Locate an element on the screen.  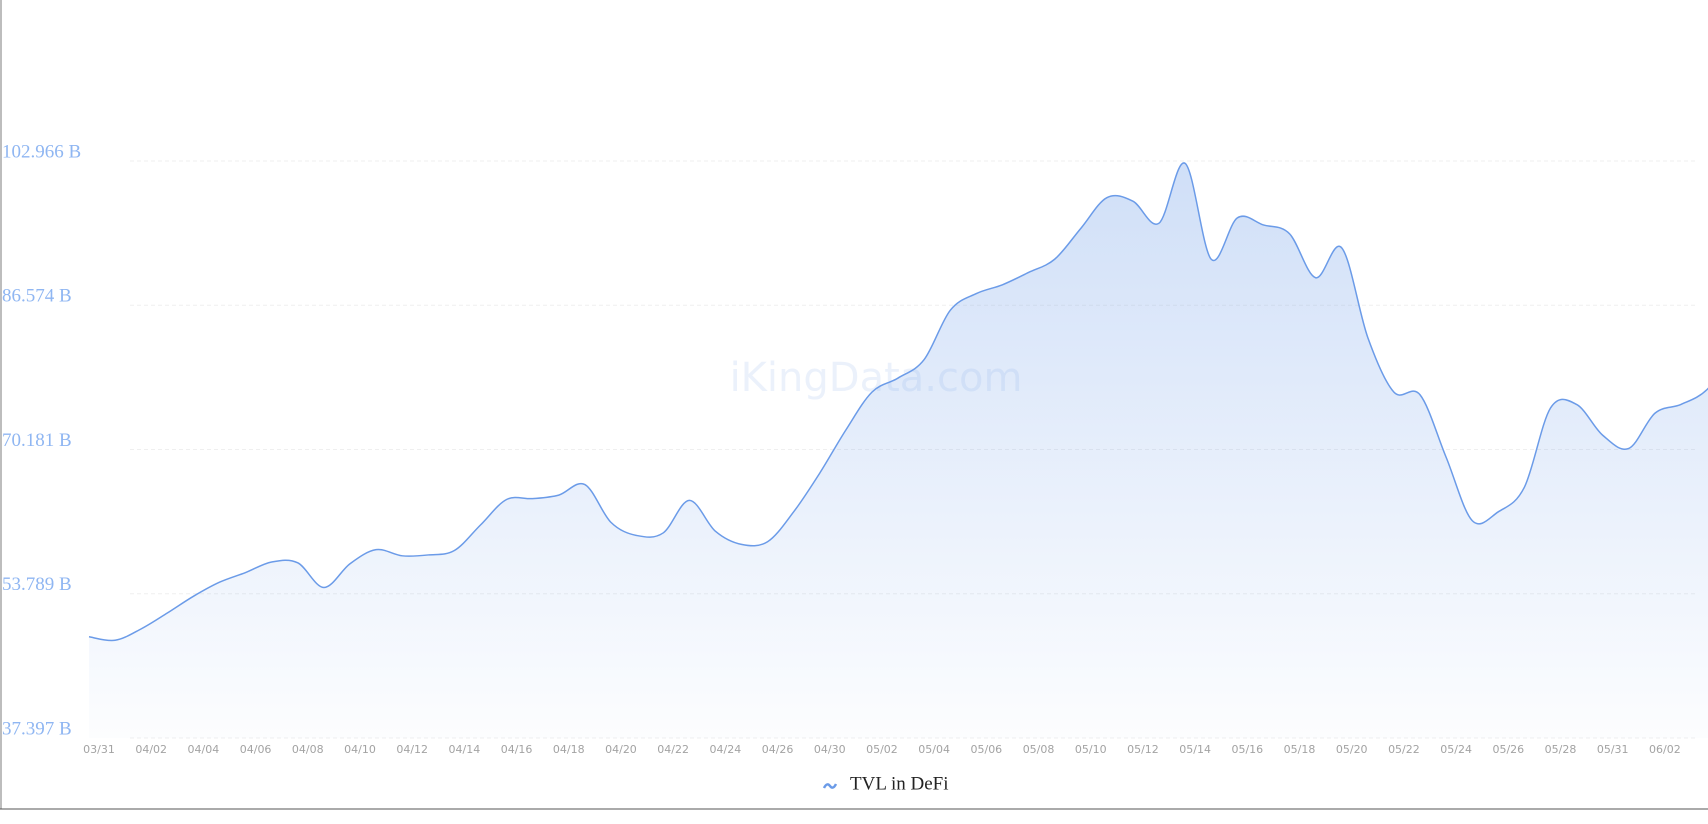
x-tick-label: 05/14 is located at coordinates (1195, 749).